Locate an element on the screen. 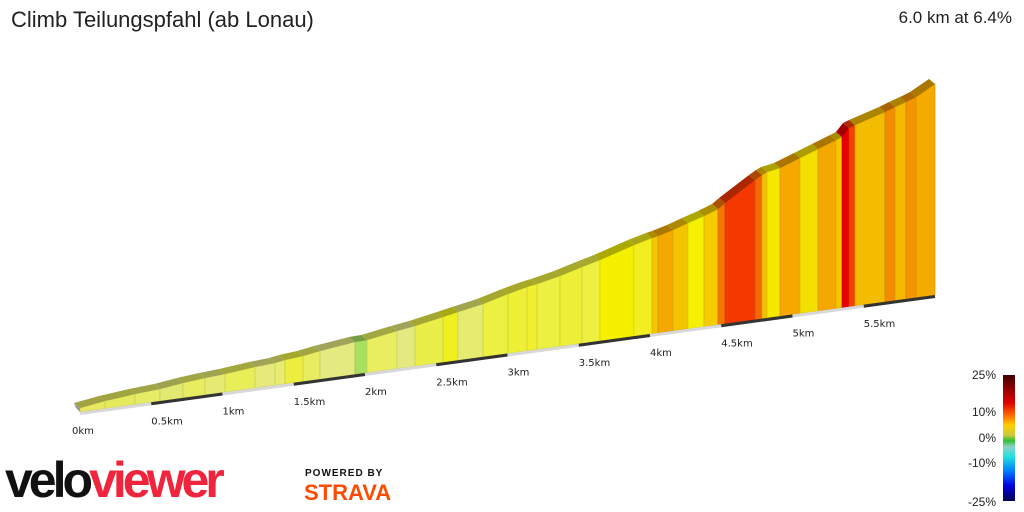 This screenshot has width=1024, height=512. distance-tick-label: 3.5km is located at coordinates (594, 363).